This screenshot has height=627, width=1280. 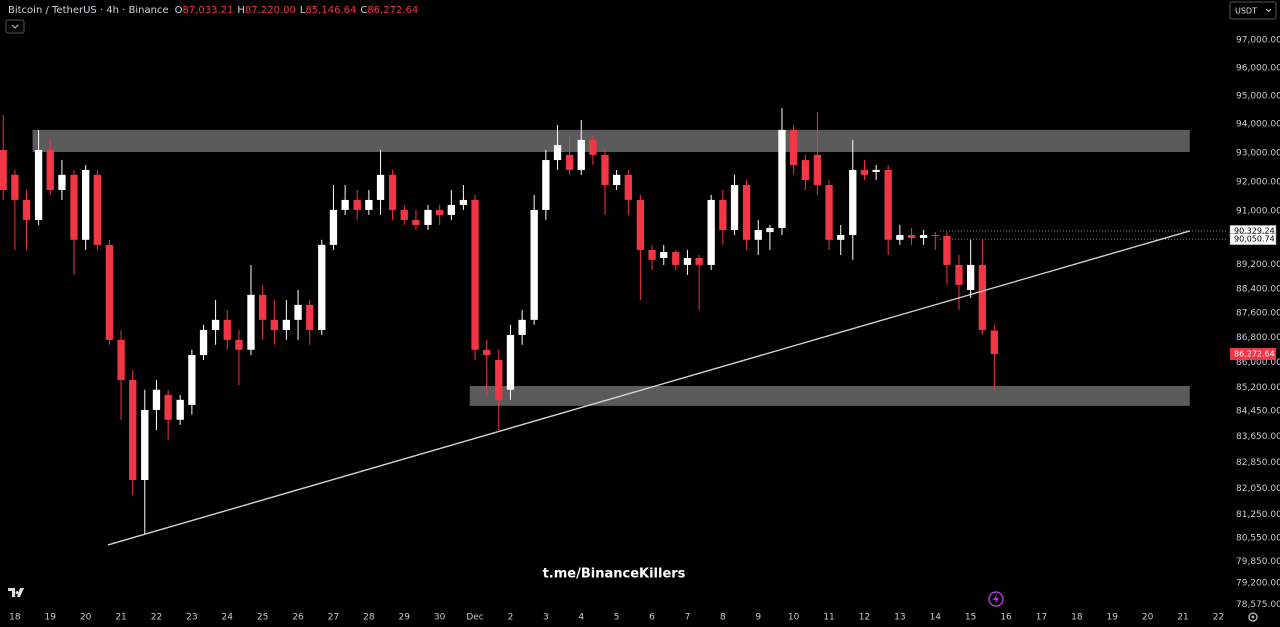 What do you see at coordinates (1254, 354) in the screenshot?
I see `last-price-label: 86,272.64` at bounding box center [1254, 354].